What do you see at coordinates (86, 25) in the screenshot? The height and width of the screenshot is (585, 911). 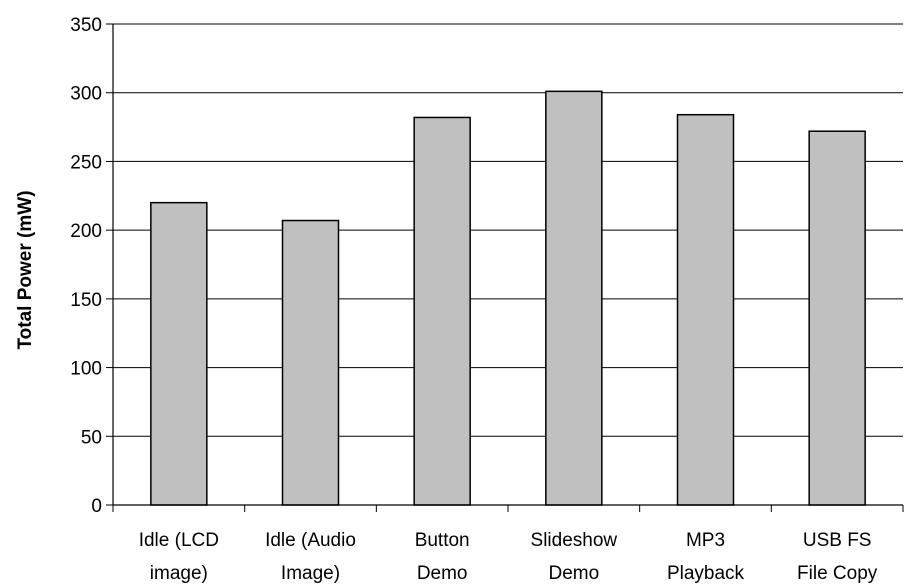 I see `y-tick-label: 350` at bounding box center [86, 25].